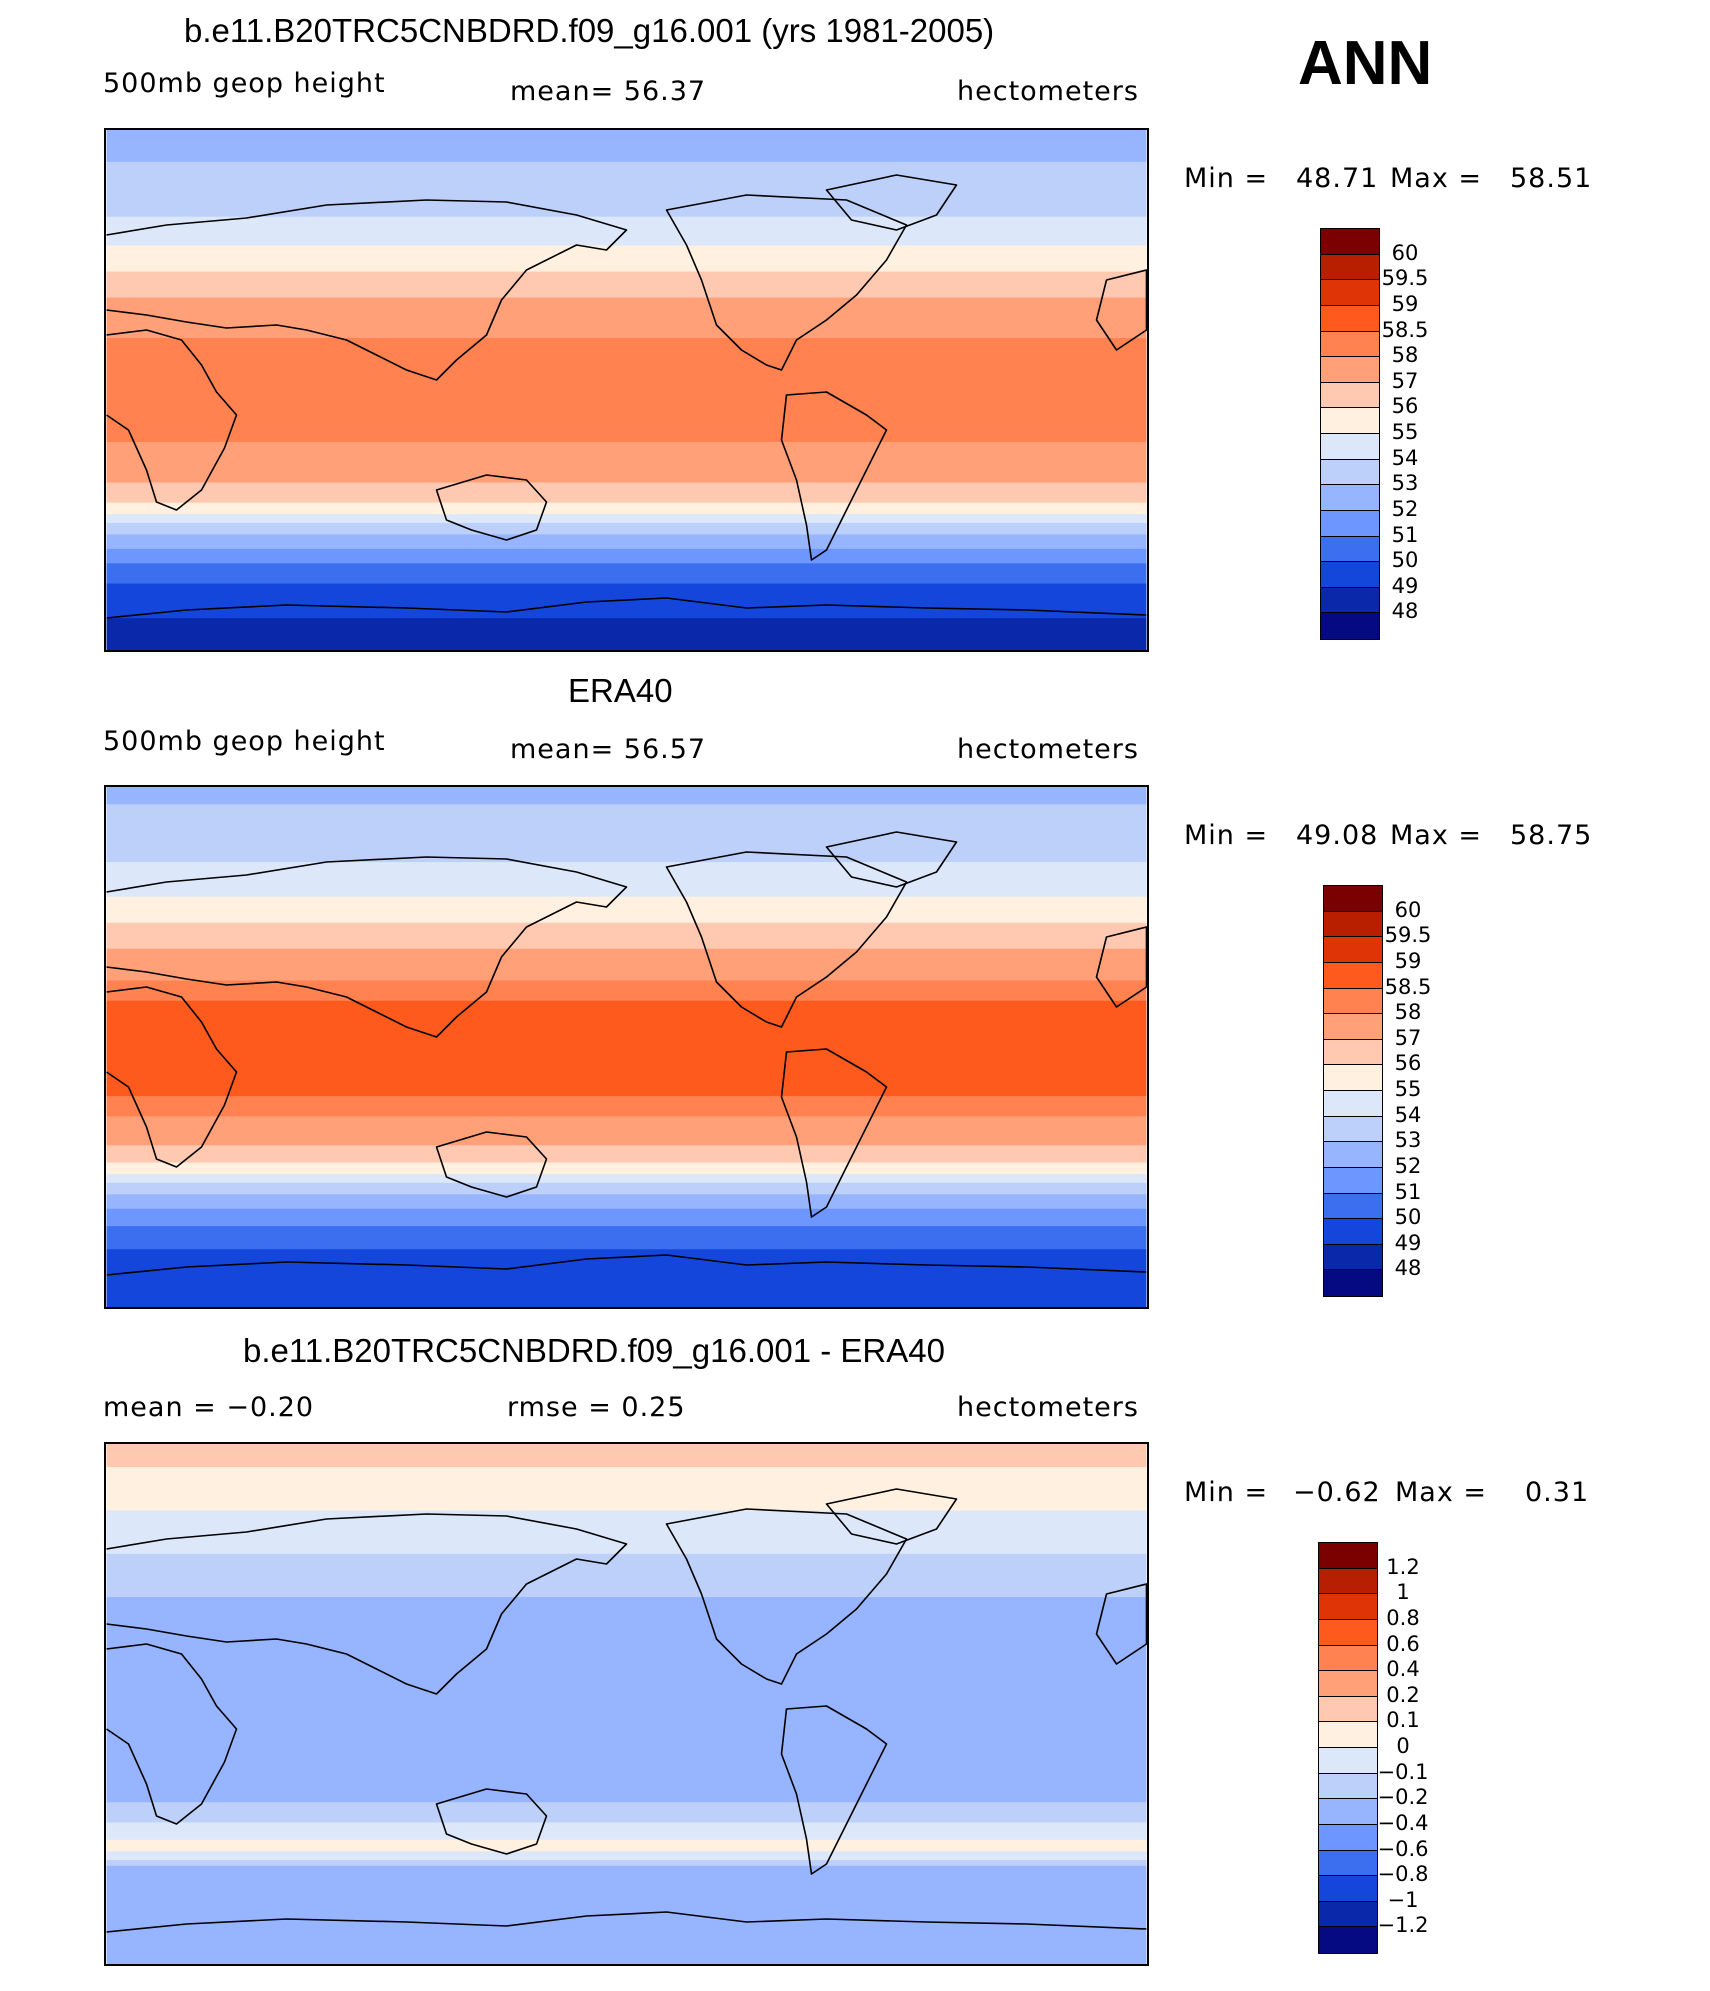  I want to click on panel3-min-value: −0.62, so click(1337, 1492).